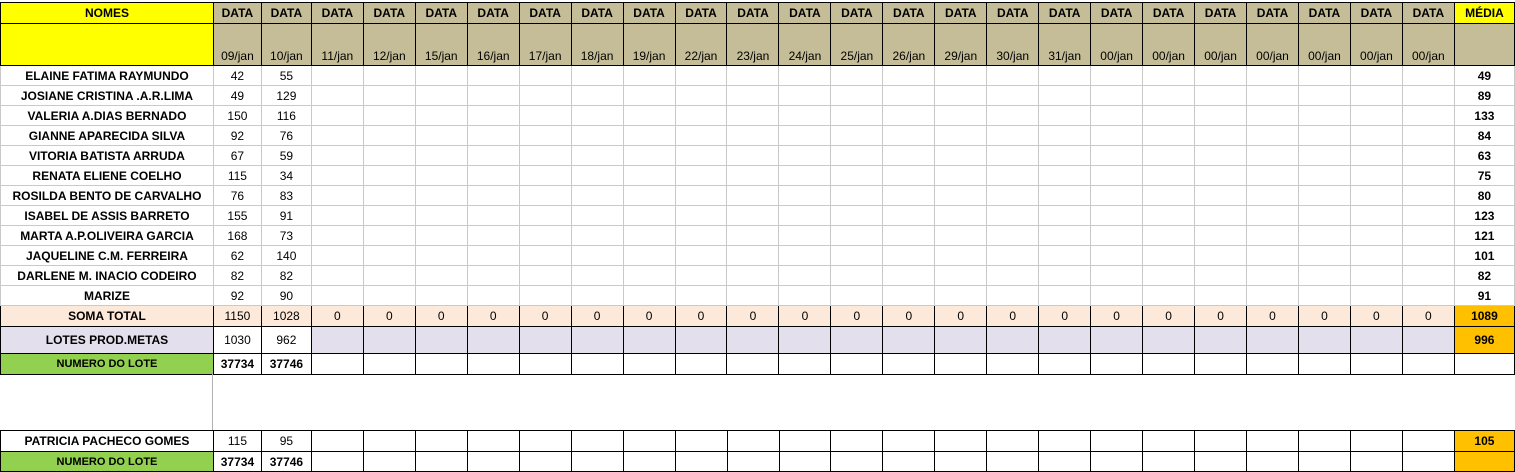 Image resolution: width=1515 pixels, height=472 pixels. Describe the element at coordinates (237, 155) in the screenshot. I see `value-cell: 67` at that location.